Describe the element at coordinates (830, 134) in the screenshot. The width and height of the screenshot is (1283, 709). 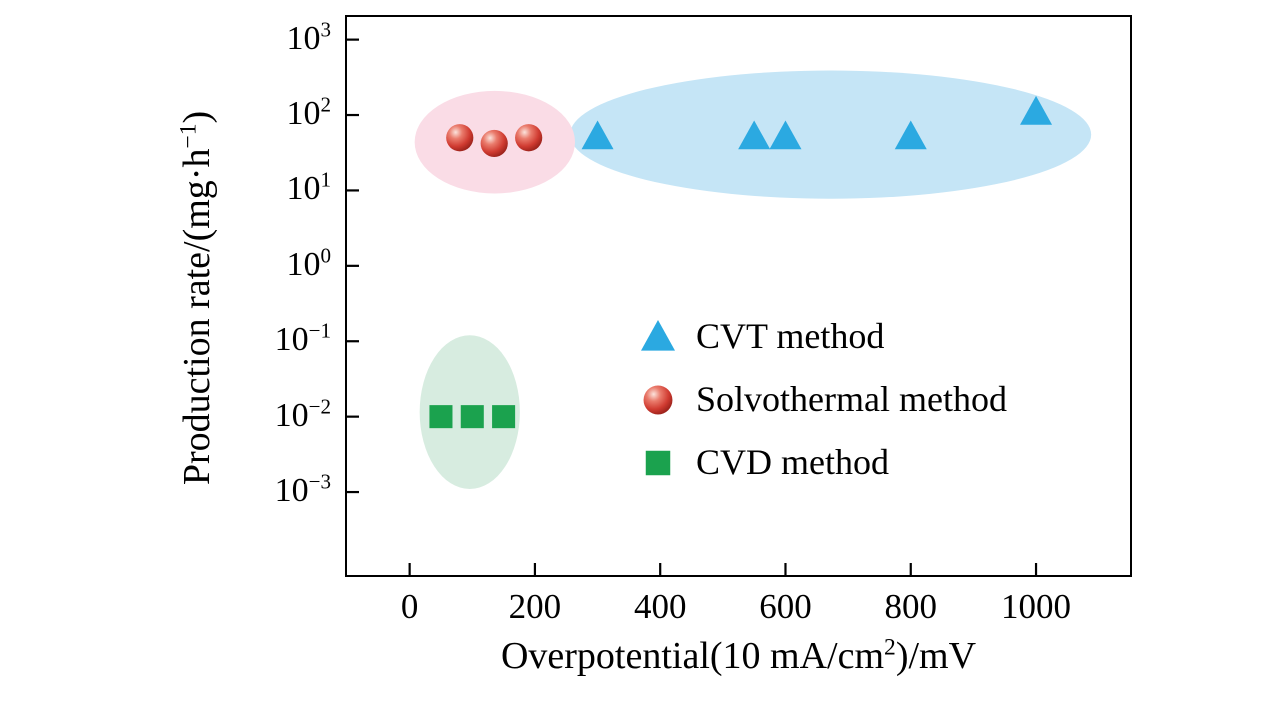
I see `highlight-ellipse` at that location.